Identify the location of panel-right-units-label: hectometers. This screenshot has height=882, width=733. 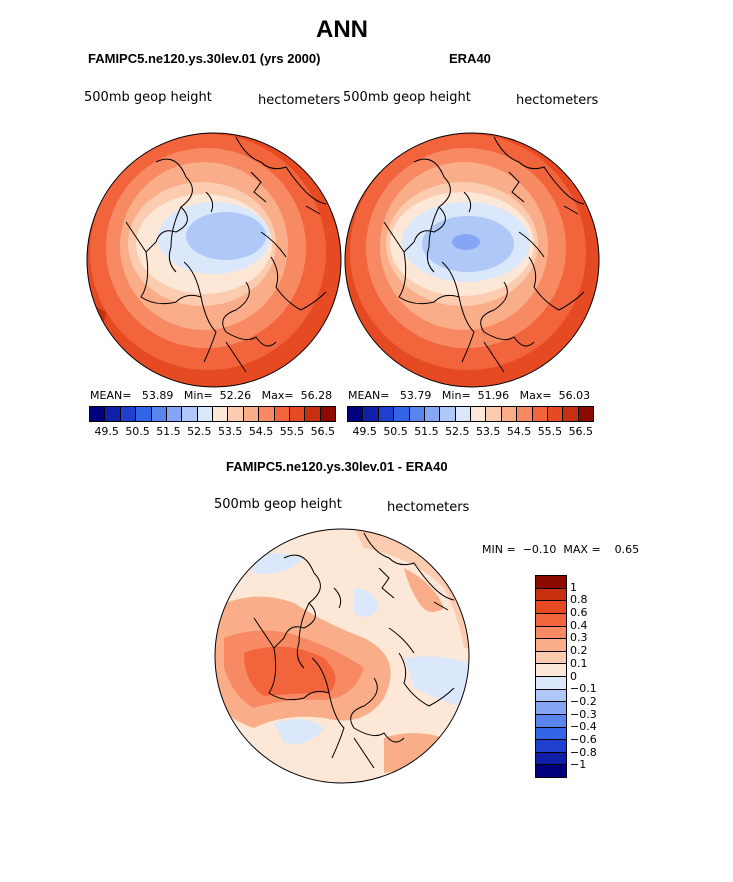
(557, 100).